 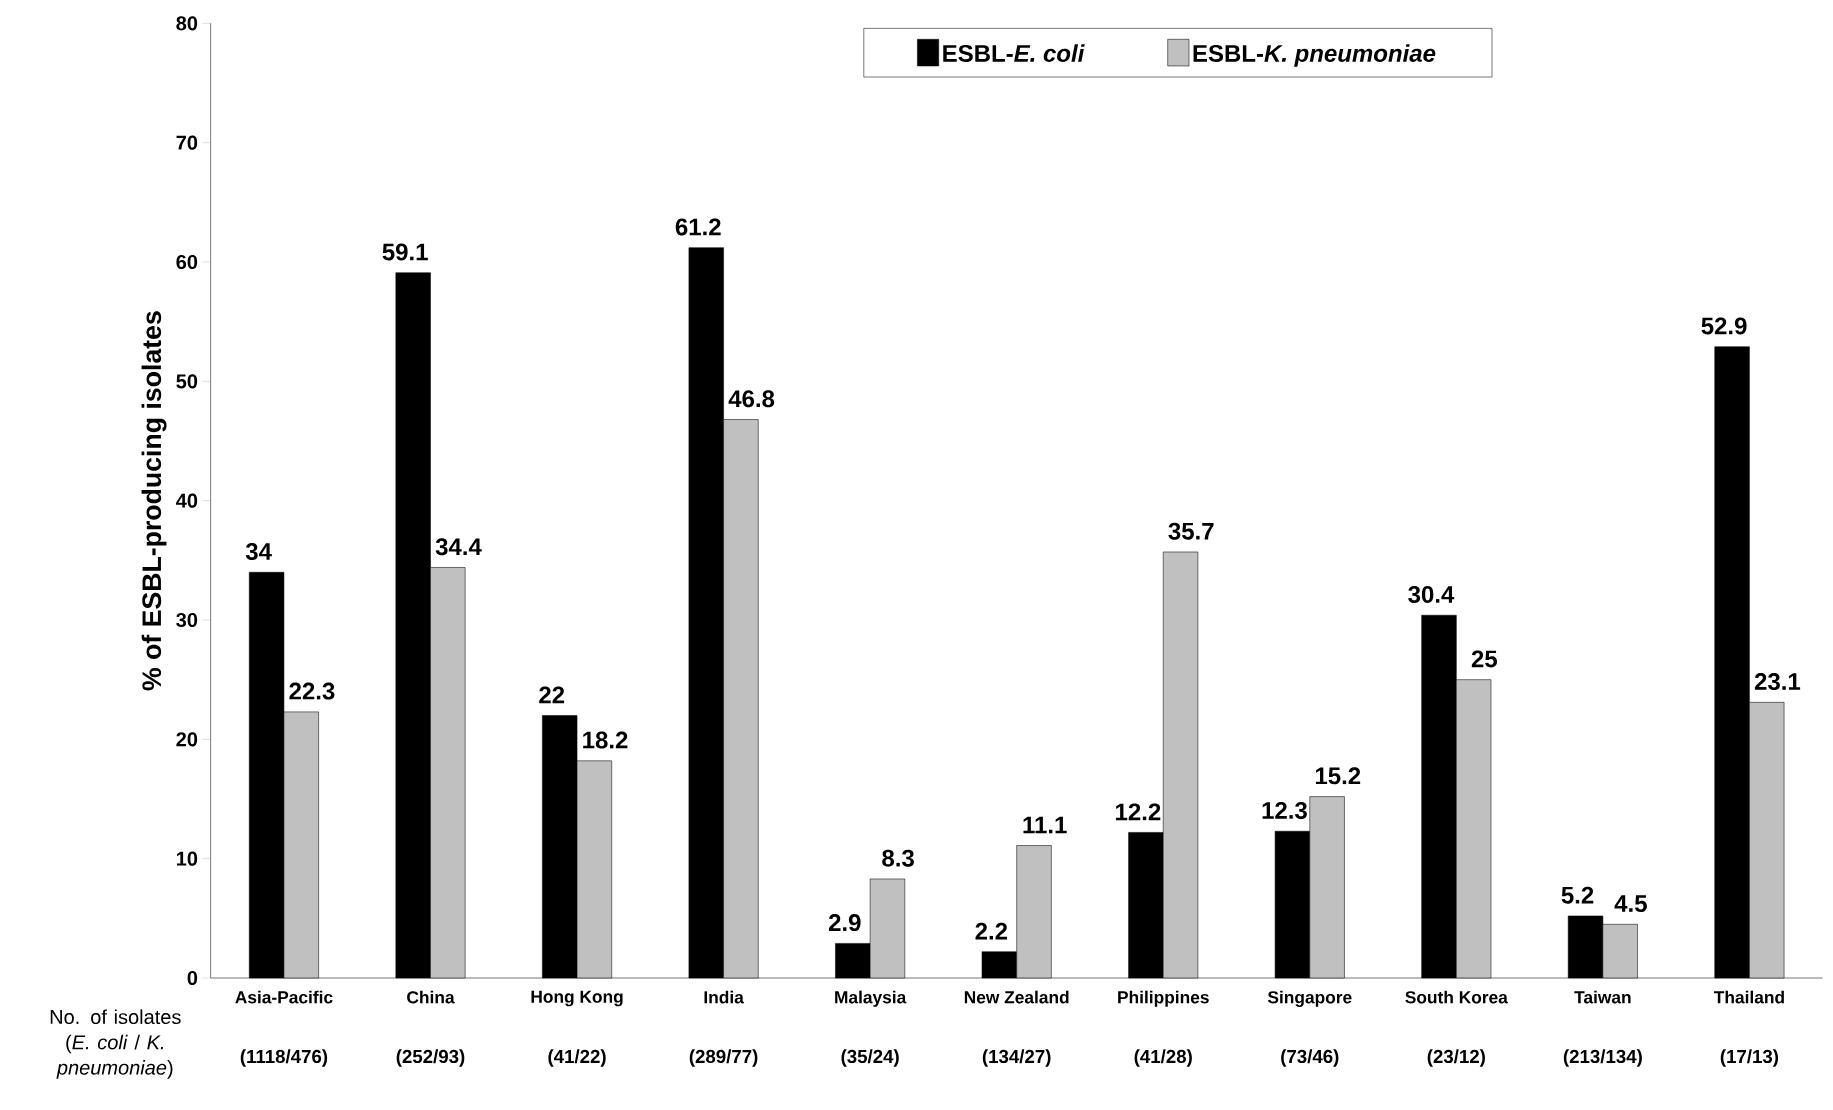 What do you see at coordinates (751, 399) in the screenshot?
I see `data-label: 46.8` at bounding box center [751, 399].